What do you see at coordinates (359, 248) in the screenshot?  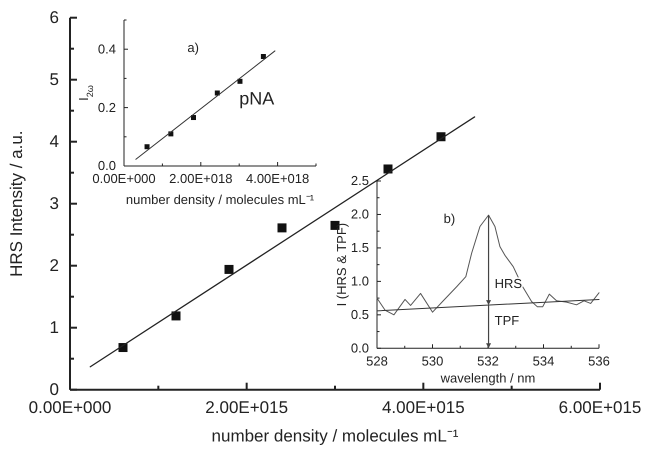 I see `y-tick-label: 1.5` at bounding box center [359, 248].